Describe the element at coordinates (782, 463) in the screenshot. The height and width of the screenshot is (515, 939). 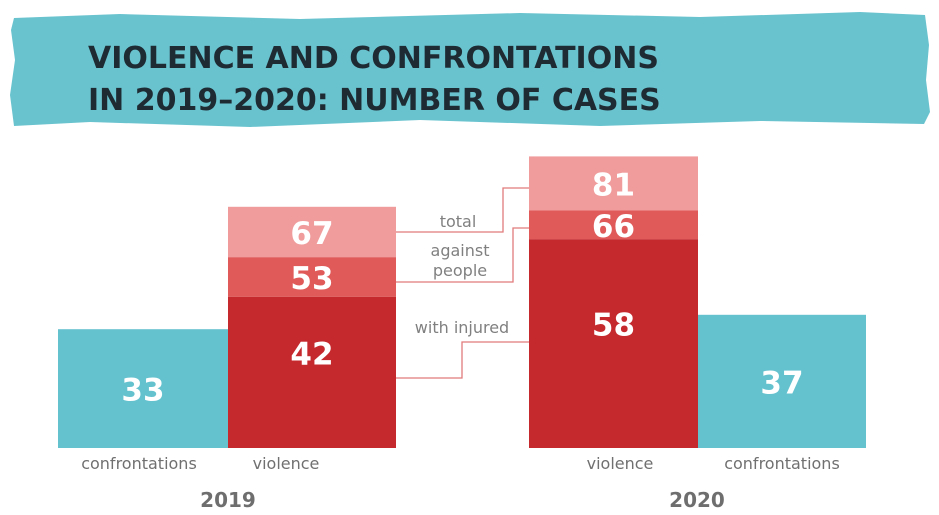
I see `category-label-confrontations-2020: confrontations` at that location.